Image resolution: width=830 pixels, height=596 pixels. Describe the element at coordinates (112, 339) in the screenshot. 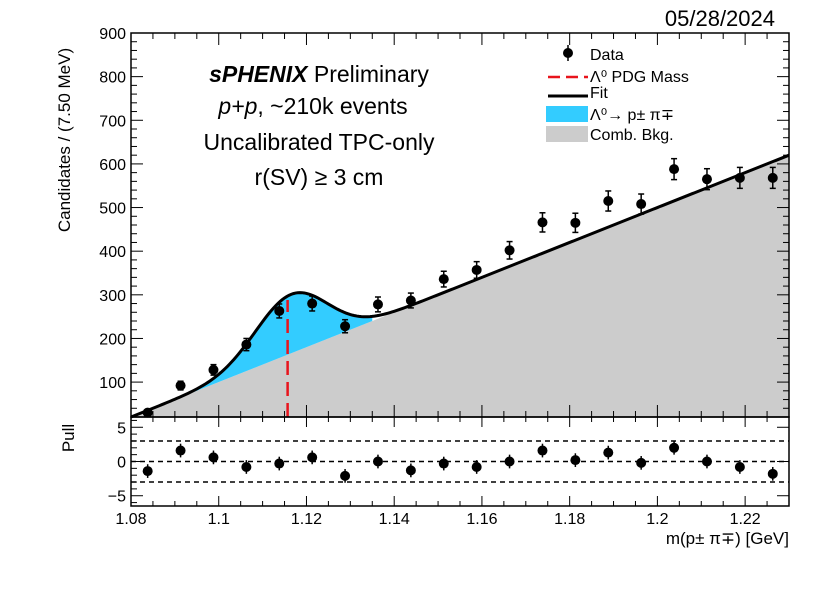

I see `y-tick-label: 200` at that location.